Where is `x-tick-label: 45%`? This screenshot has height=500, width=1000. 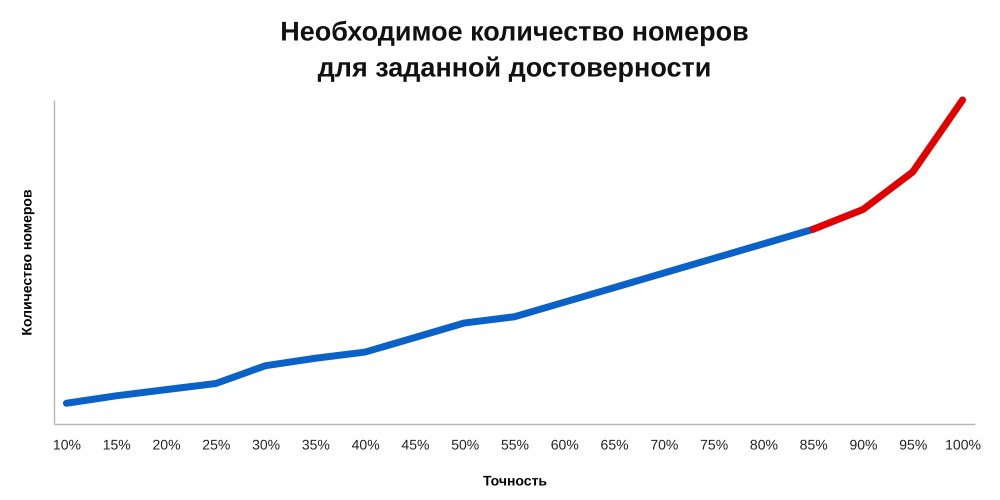
x-tick-label: 45% is located at coordinates (415, 444).